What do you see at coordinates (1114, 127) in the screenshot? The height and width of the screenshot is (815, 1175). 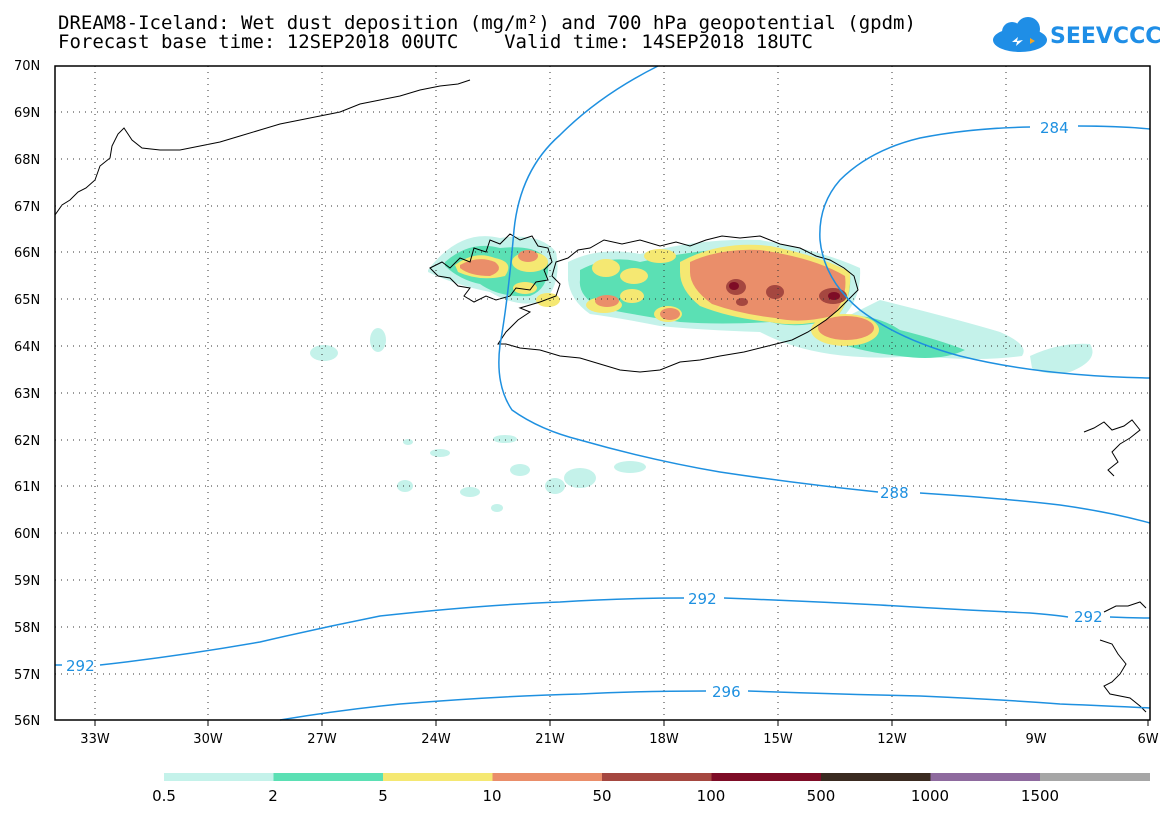 I see `contour-line-284-east` at bounding box center [1114, 127].